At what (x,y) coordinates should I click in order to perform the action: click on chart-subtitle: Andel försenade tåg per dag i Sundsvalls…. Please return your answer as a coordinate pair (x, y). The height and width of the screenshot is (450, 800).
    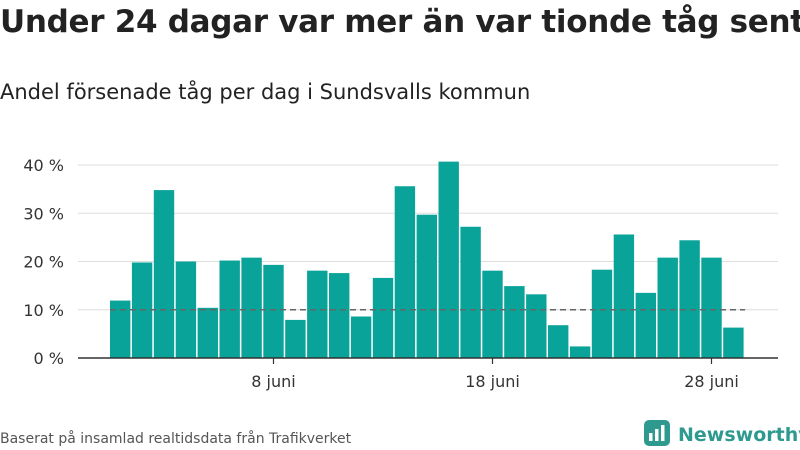
    Looking at the image, I should click on (265, 92).